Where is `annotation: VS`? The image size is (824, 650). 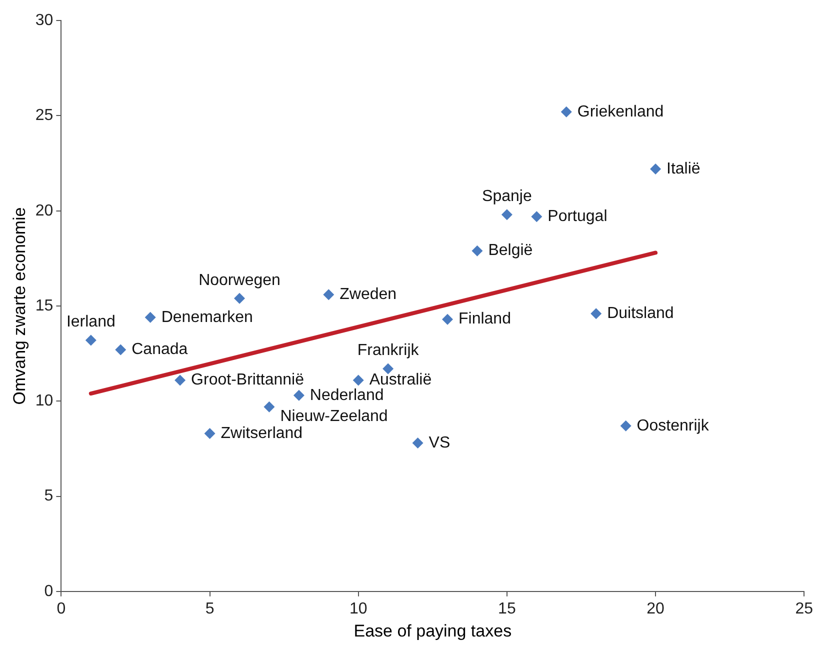
annotation: VS is located at coordinates (439, 443).